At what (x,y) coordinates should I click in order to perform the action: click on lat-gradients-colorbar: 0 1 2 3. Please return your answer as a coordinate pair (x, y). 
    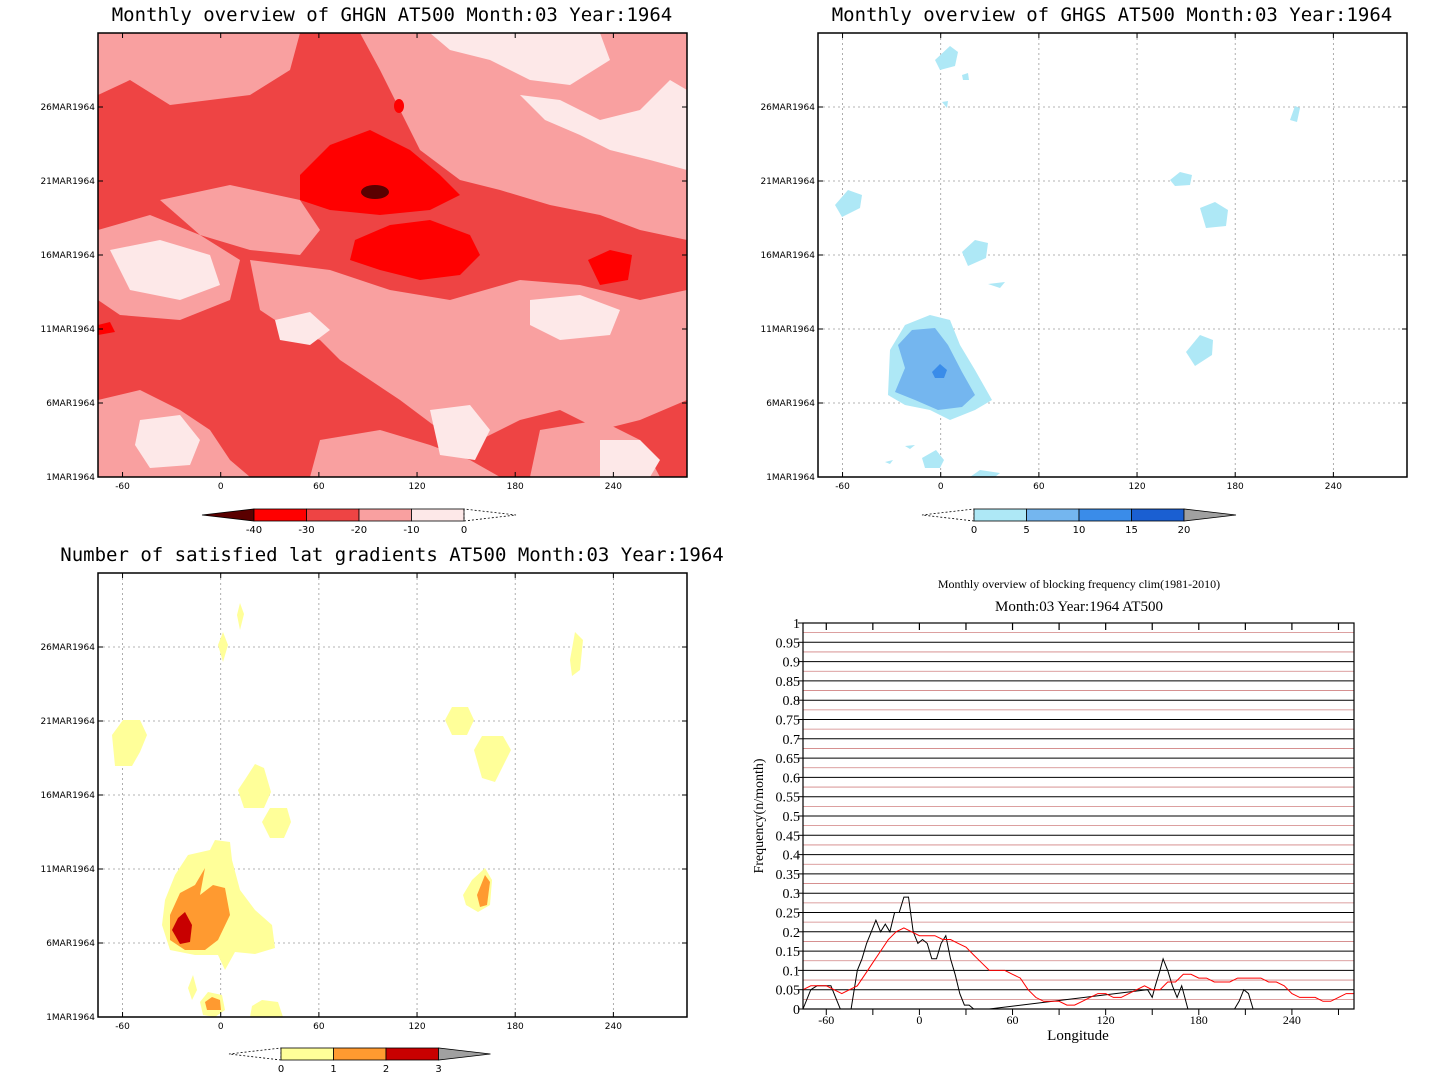
    Looking at the image, I should click on (359, 1061).